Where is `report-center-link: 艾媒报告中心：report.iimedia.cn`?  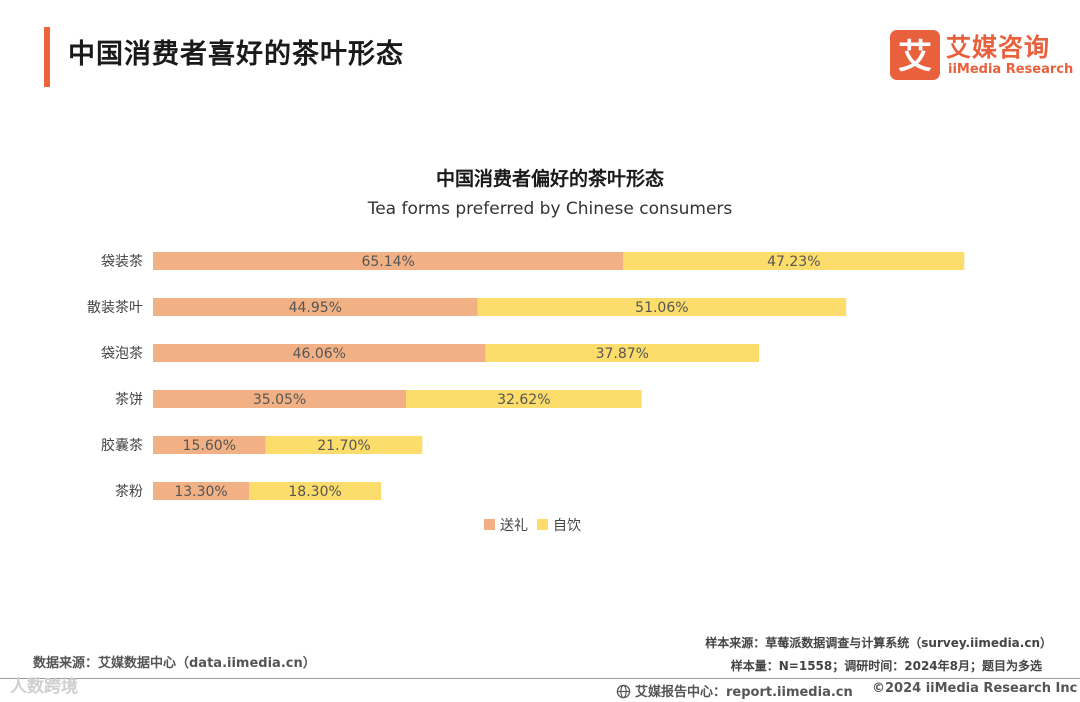
report-center-link: 艾媒报告中心：report.iimedia.cn is located at coordinates (734, 690).